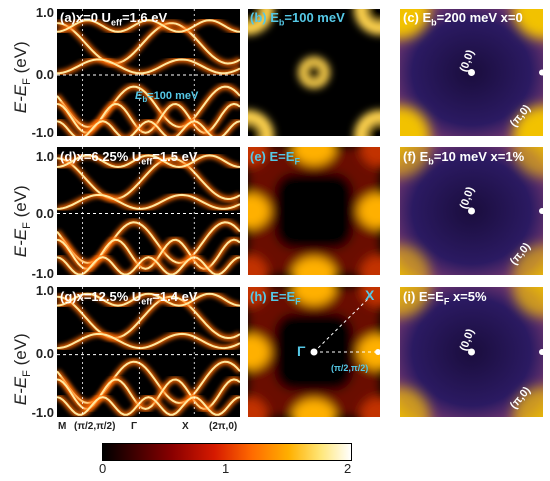  What do you see at coordinates (348, 468) in the screenshot?
I see `colorbar-tick: 2` at bounding box center [348, 468].